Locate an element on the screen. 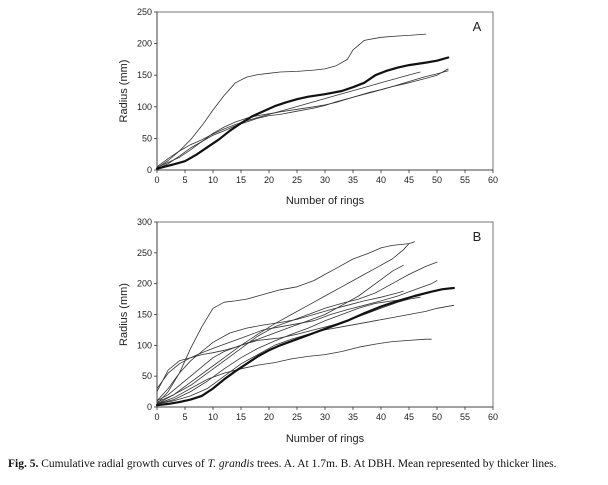  panel-a-x-tick-label: 50 is located at coordinates (437, 180).